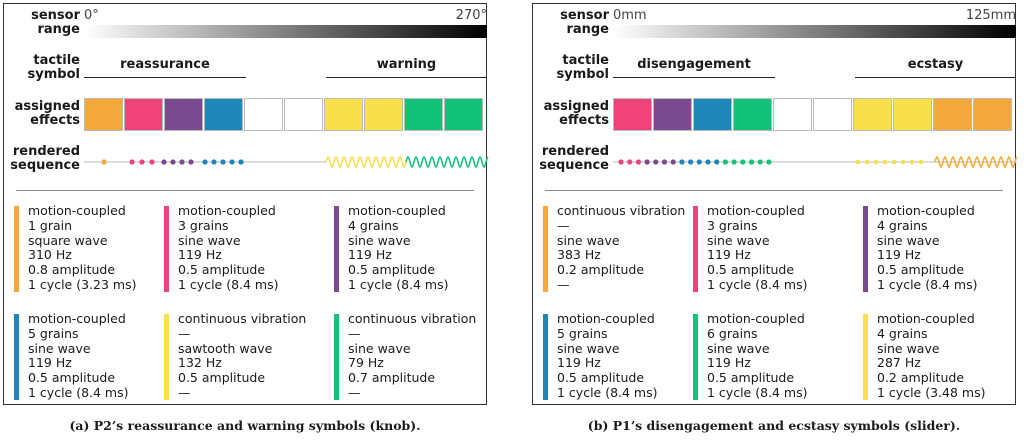 The image size is (1024, 442). I want to click on effect-line: 0.8 amplitude, so click(72, 270).